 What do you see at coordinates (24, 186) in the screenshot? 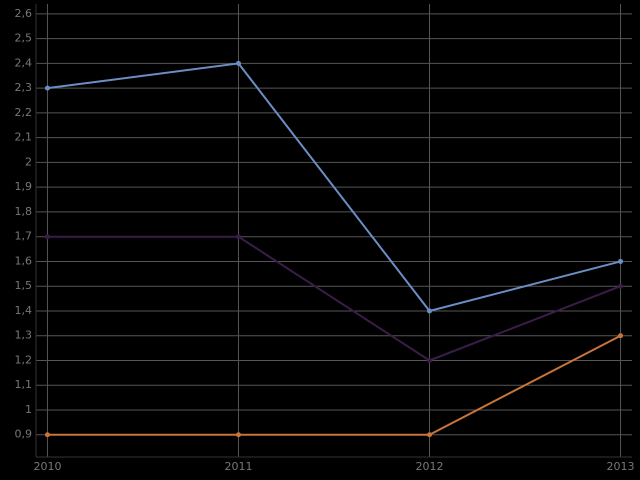
I see `y-tick-label: 1,9` at bounding box center [24, 186].